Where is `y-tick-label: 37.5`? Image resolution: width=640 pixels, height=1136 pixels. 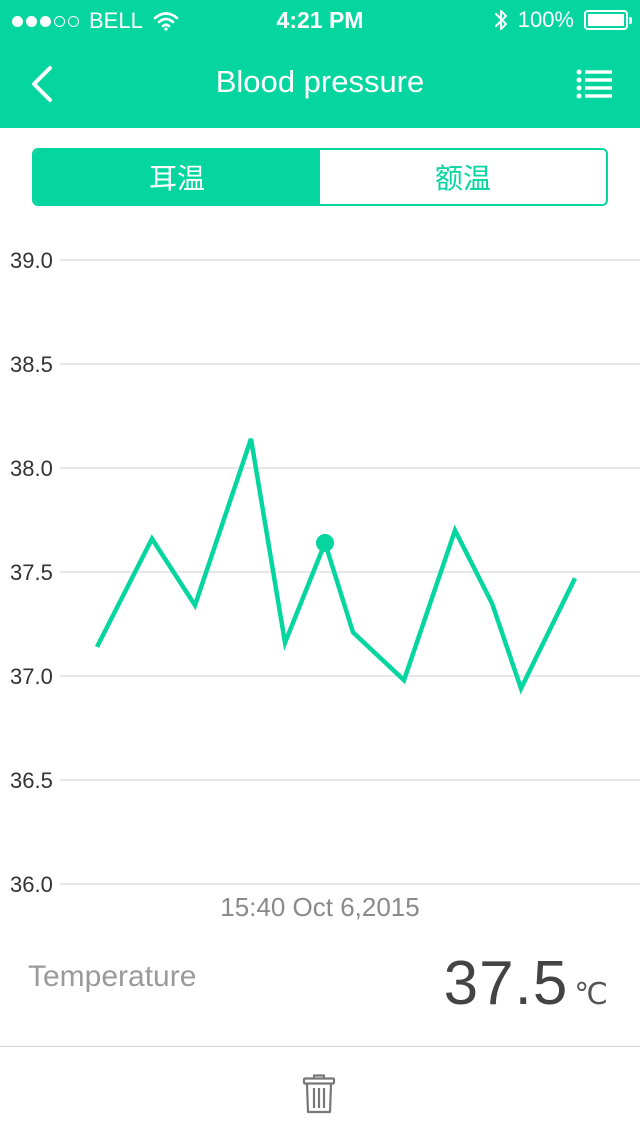
y-tick-label: 37.5 is located at coordinates (31, 572).